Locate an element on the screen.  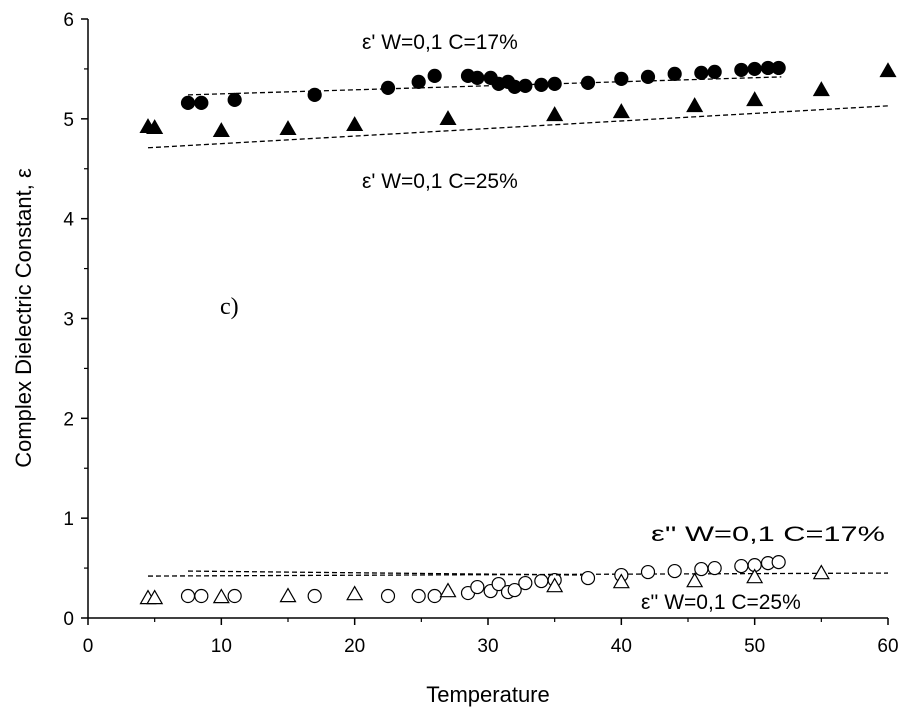
y-tick-label: 3 is located at coordinates (68, 320).